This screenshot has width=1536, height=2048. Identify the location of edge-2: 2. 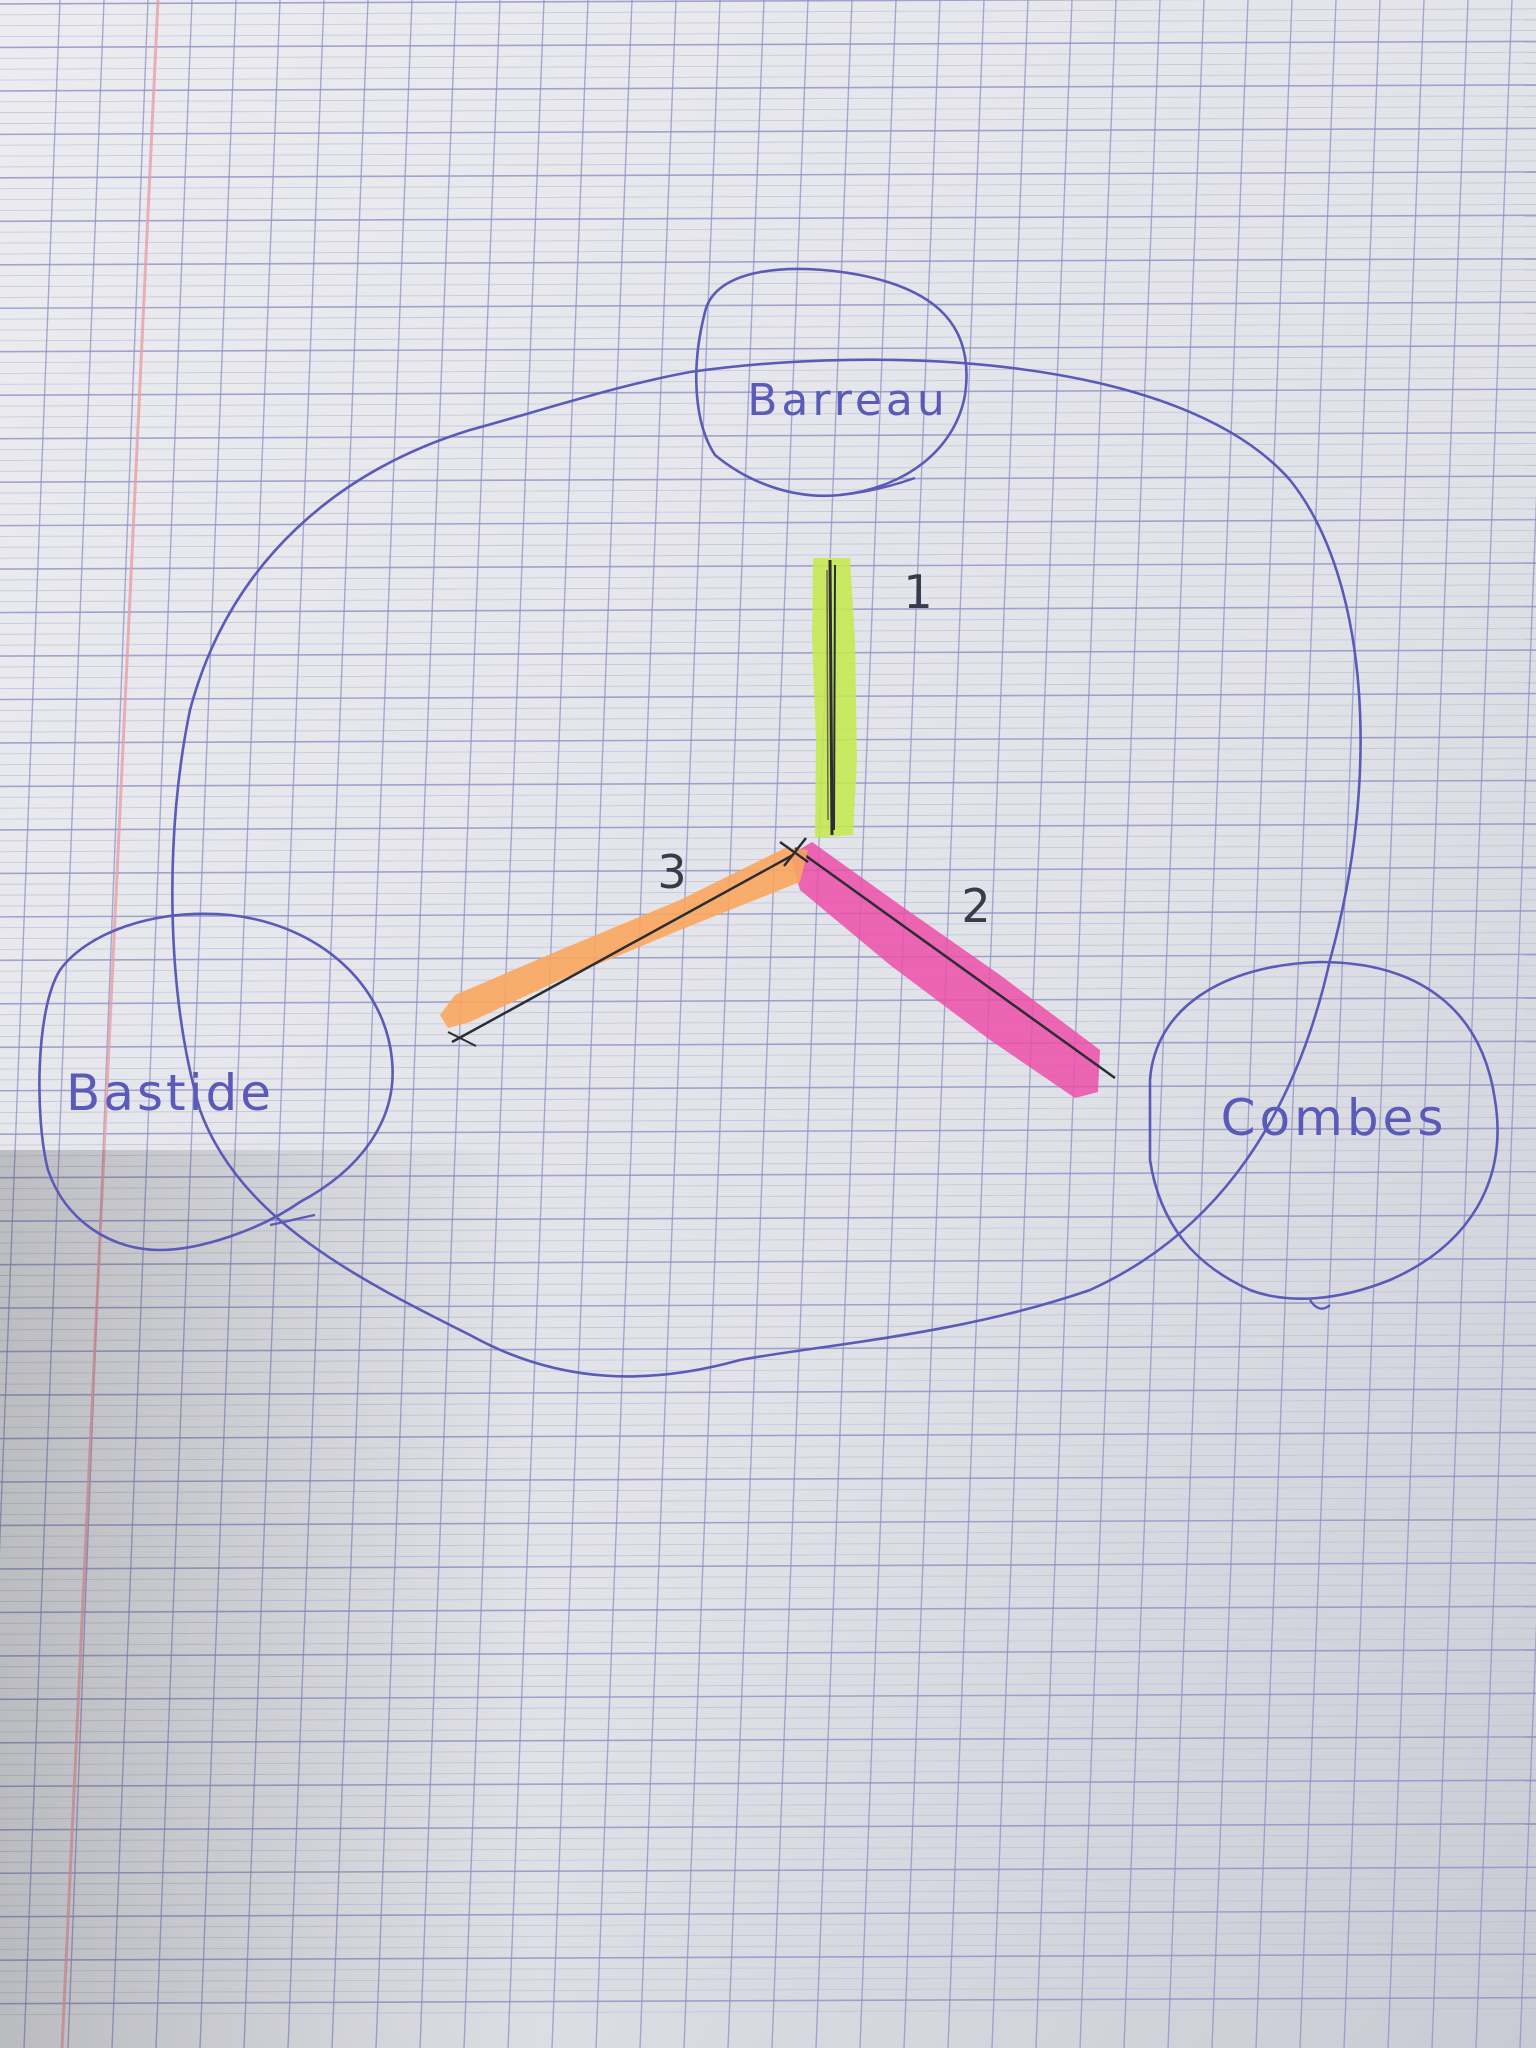
(953, 970).